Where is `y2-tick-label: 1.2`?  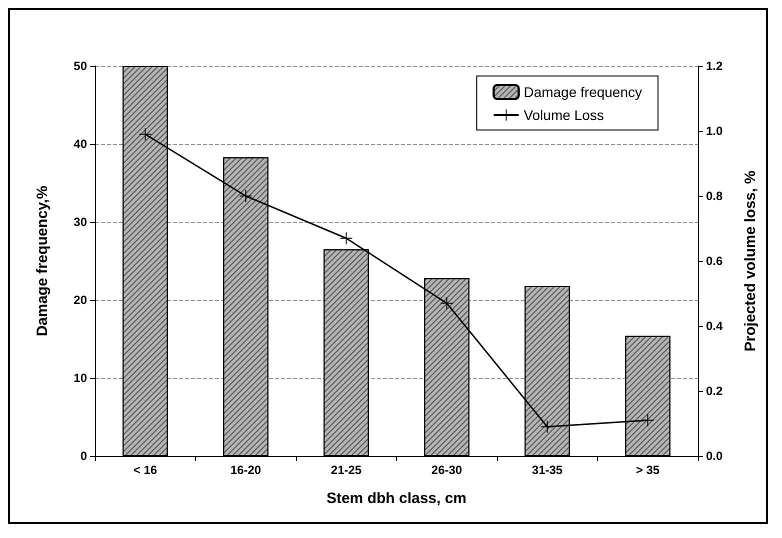
y2-tick-label: 1.2 is located at coordinates (715, 66).